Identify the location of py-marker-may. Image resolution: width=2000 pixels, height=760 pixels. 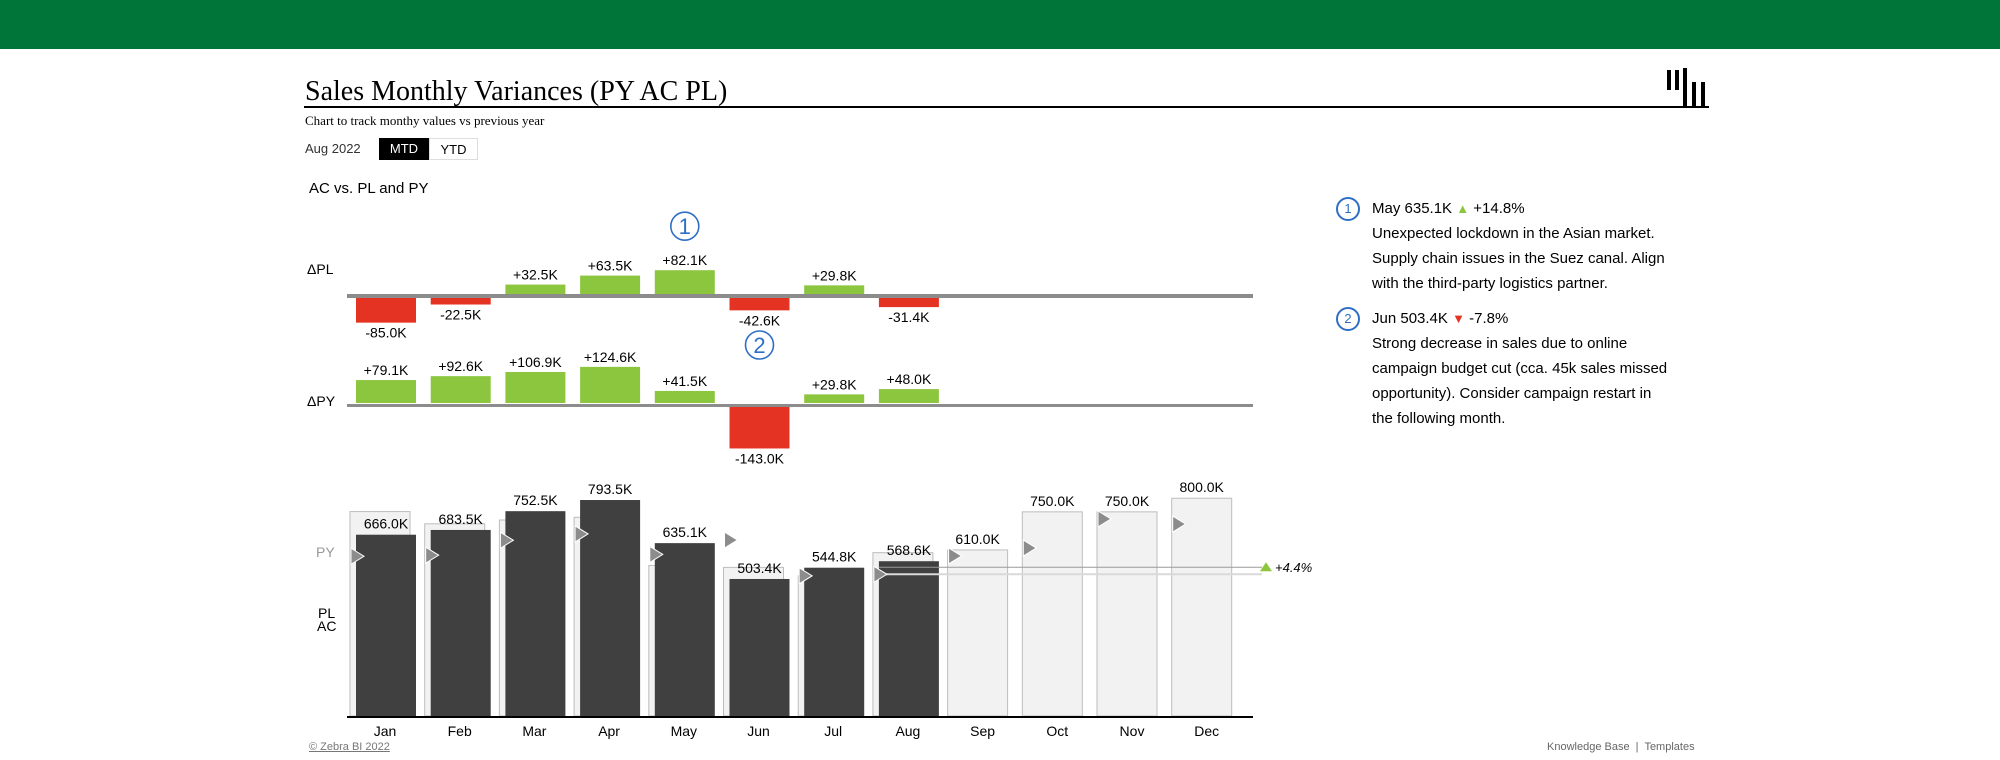
(656, 554).